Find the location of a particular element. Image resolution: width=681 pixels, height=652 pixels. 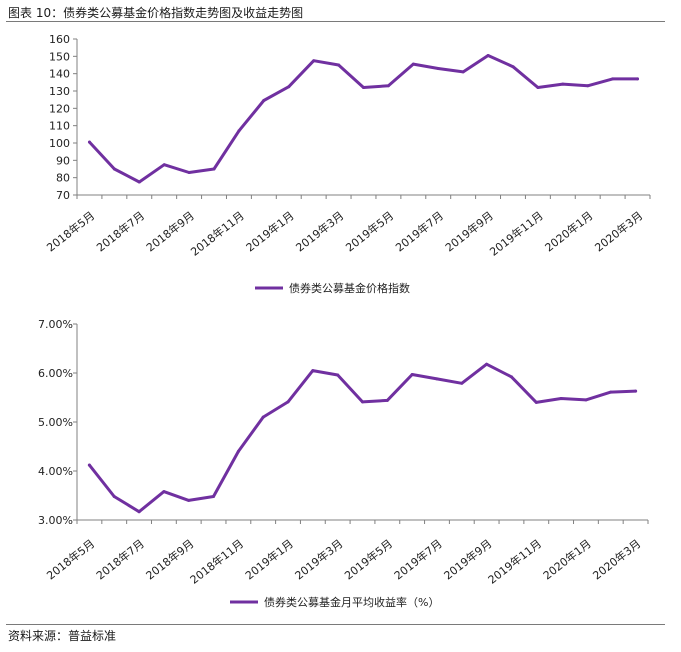

y-tick-label: 3.00% is located at coordinates (55, 520).